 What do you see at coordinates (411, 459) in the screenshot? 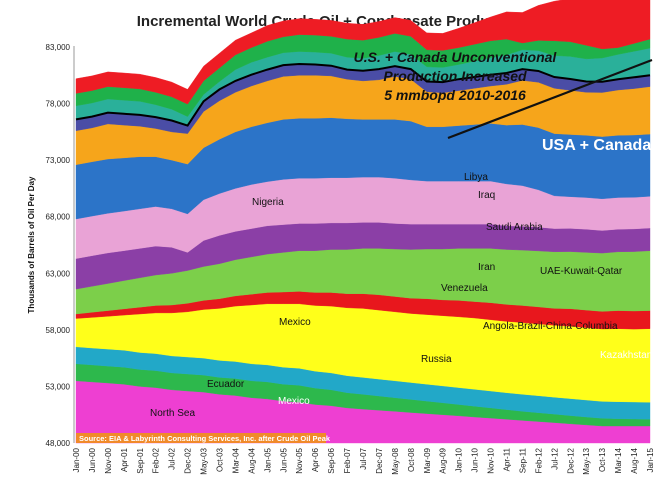
I see `x-tick-label: Oct-08` at bounding box center [411, 459].